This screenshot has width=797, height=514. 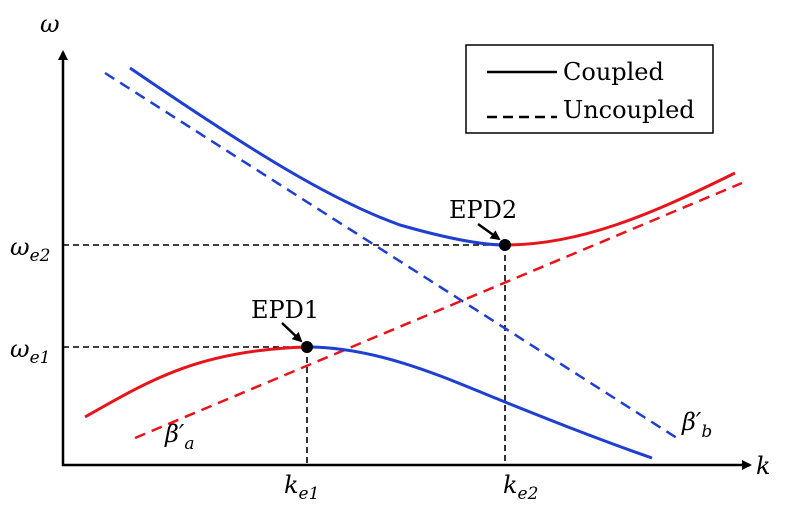 What do you see at coordinates (763, 466) in the screenshot?
I see `x-axis-label: k` at bounding box center [763, 466].